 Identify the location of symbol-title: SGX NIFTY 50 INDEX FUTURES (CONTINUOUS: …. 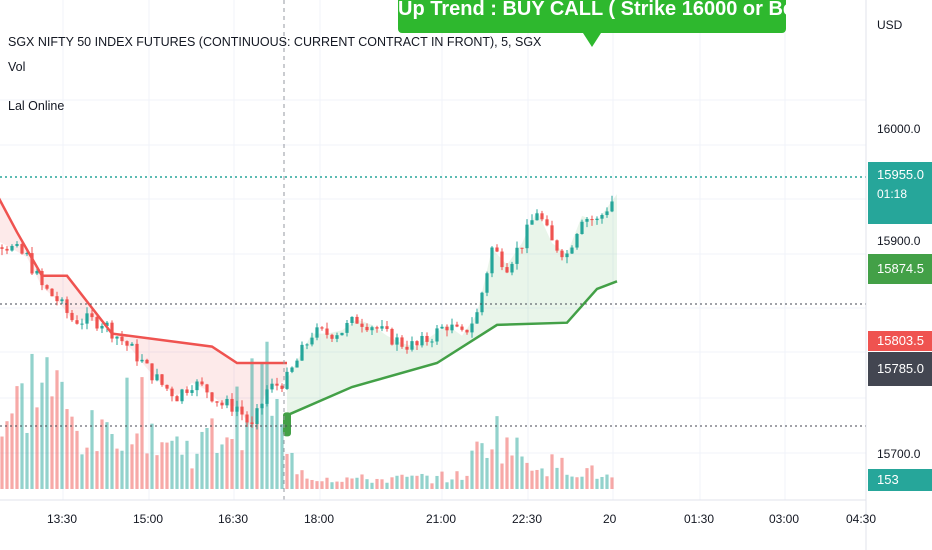
(275, 42).